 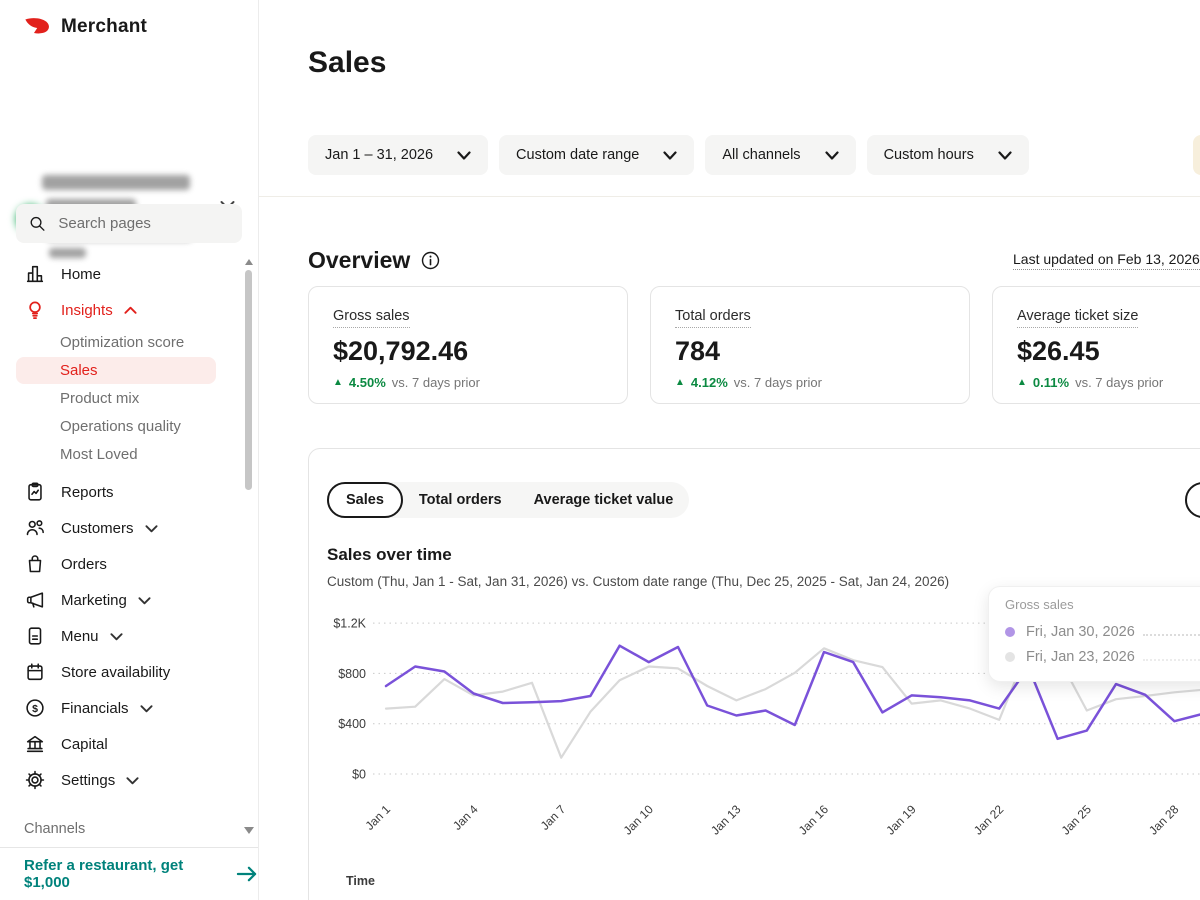 What do you see at coordinates (460, 500) in the screenshot?
I see `tab-total-orders: Total orders` at bounding box center [460, 500].